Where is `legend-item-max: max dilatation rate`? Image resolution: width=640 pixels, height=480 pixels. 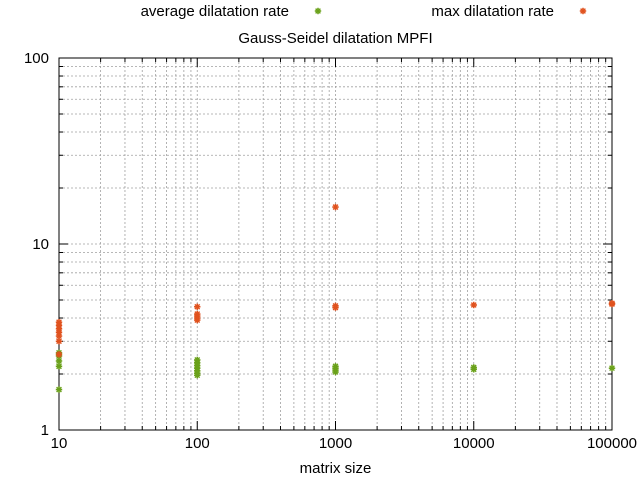
legend-item-max: max dilatation rate is located at coordinates (509, 11).